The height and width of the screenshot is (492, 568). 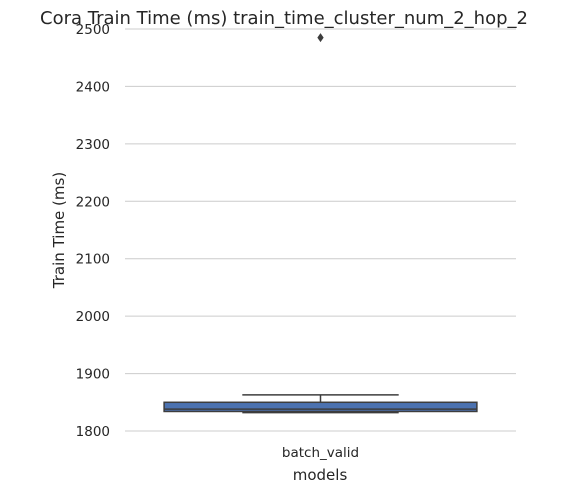 I want to click on y-tick-label: 2200, so click(x=93, y=202).